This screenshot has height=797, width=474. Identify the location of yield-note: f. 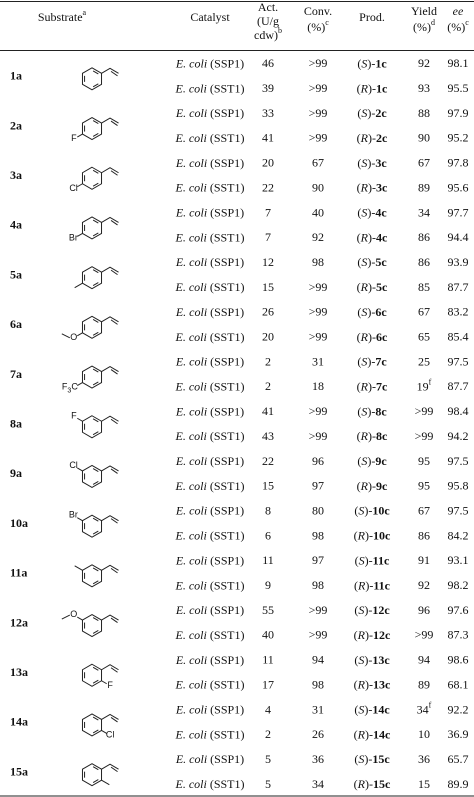
(430, 382).